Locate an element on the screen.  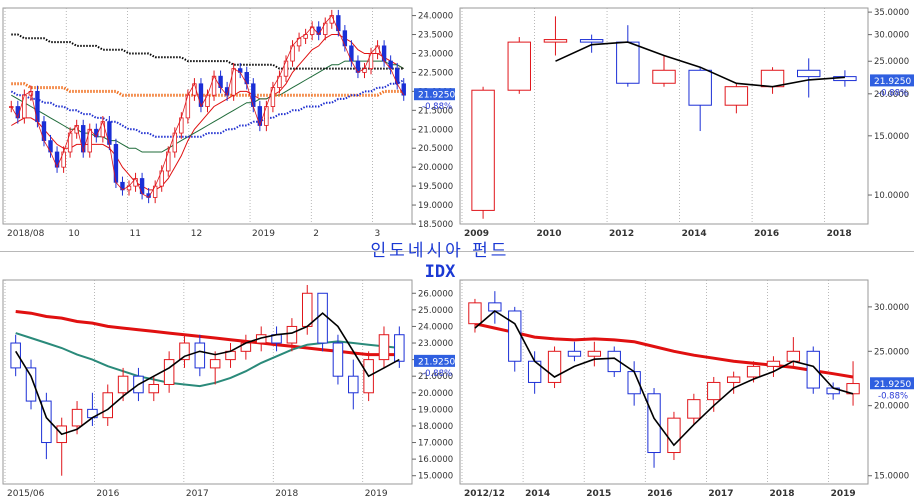
y-tick-label: 26.0000 is located at coordinates (435, 294).